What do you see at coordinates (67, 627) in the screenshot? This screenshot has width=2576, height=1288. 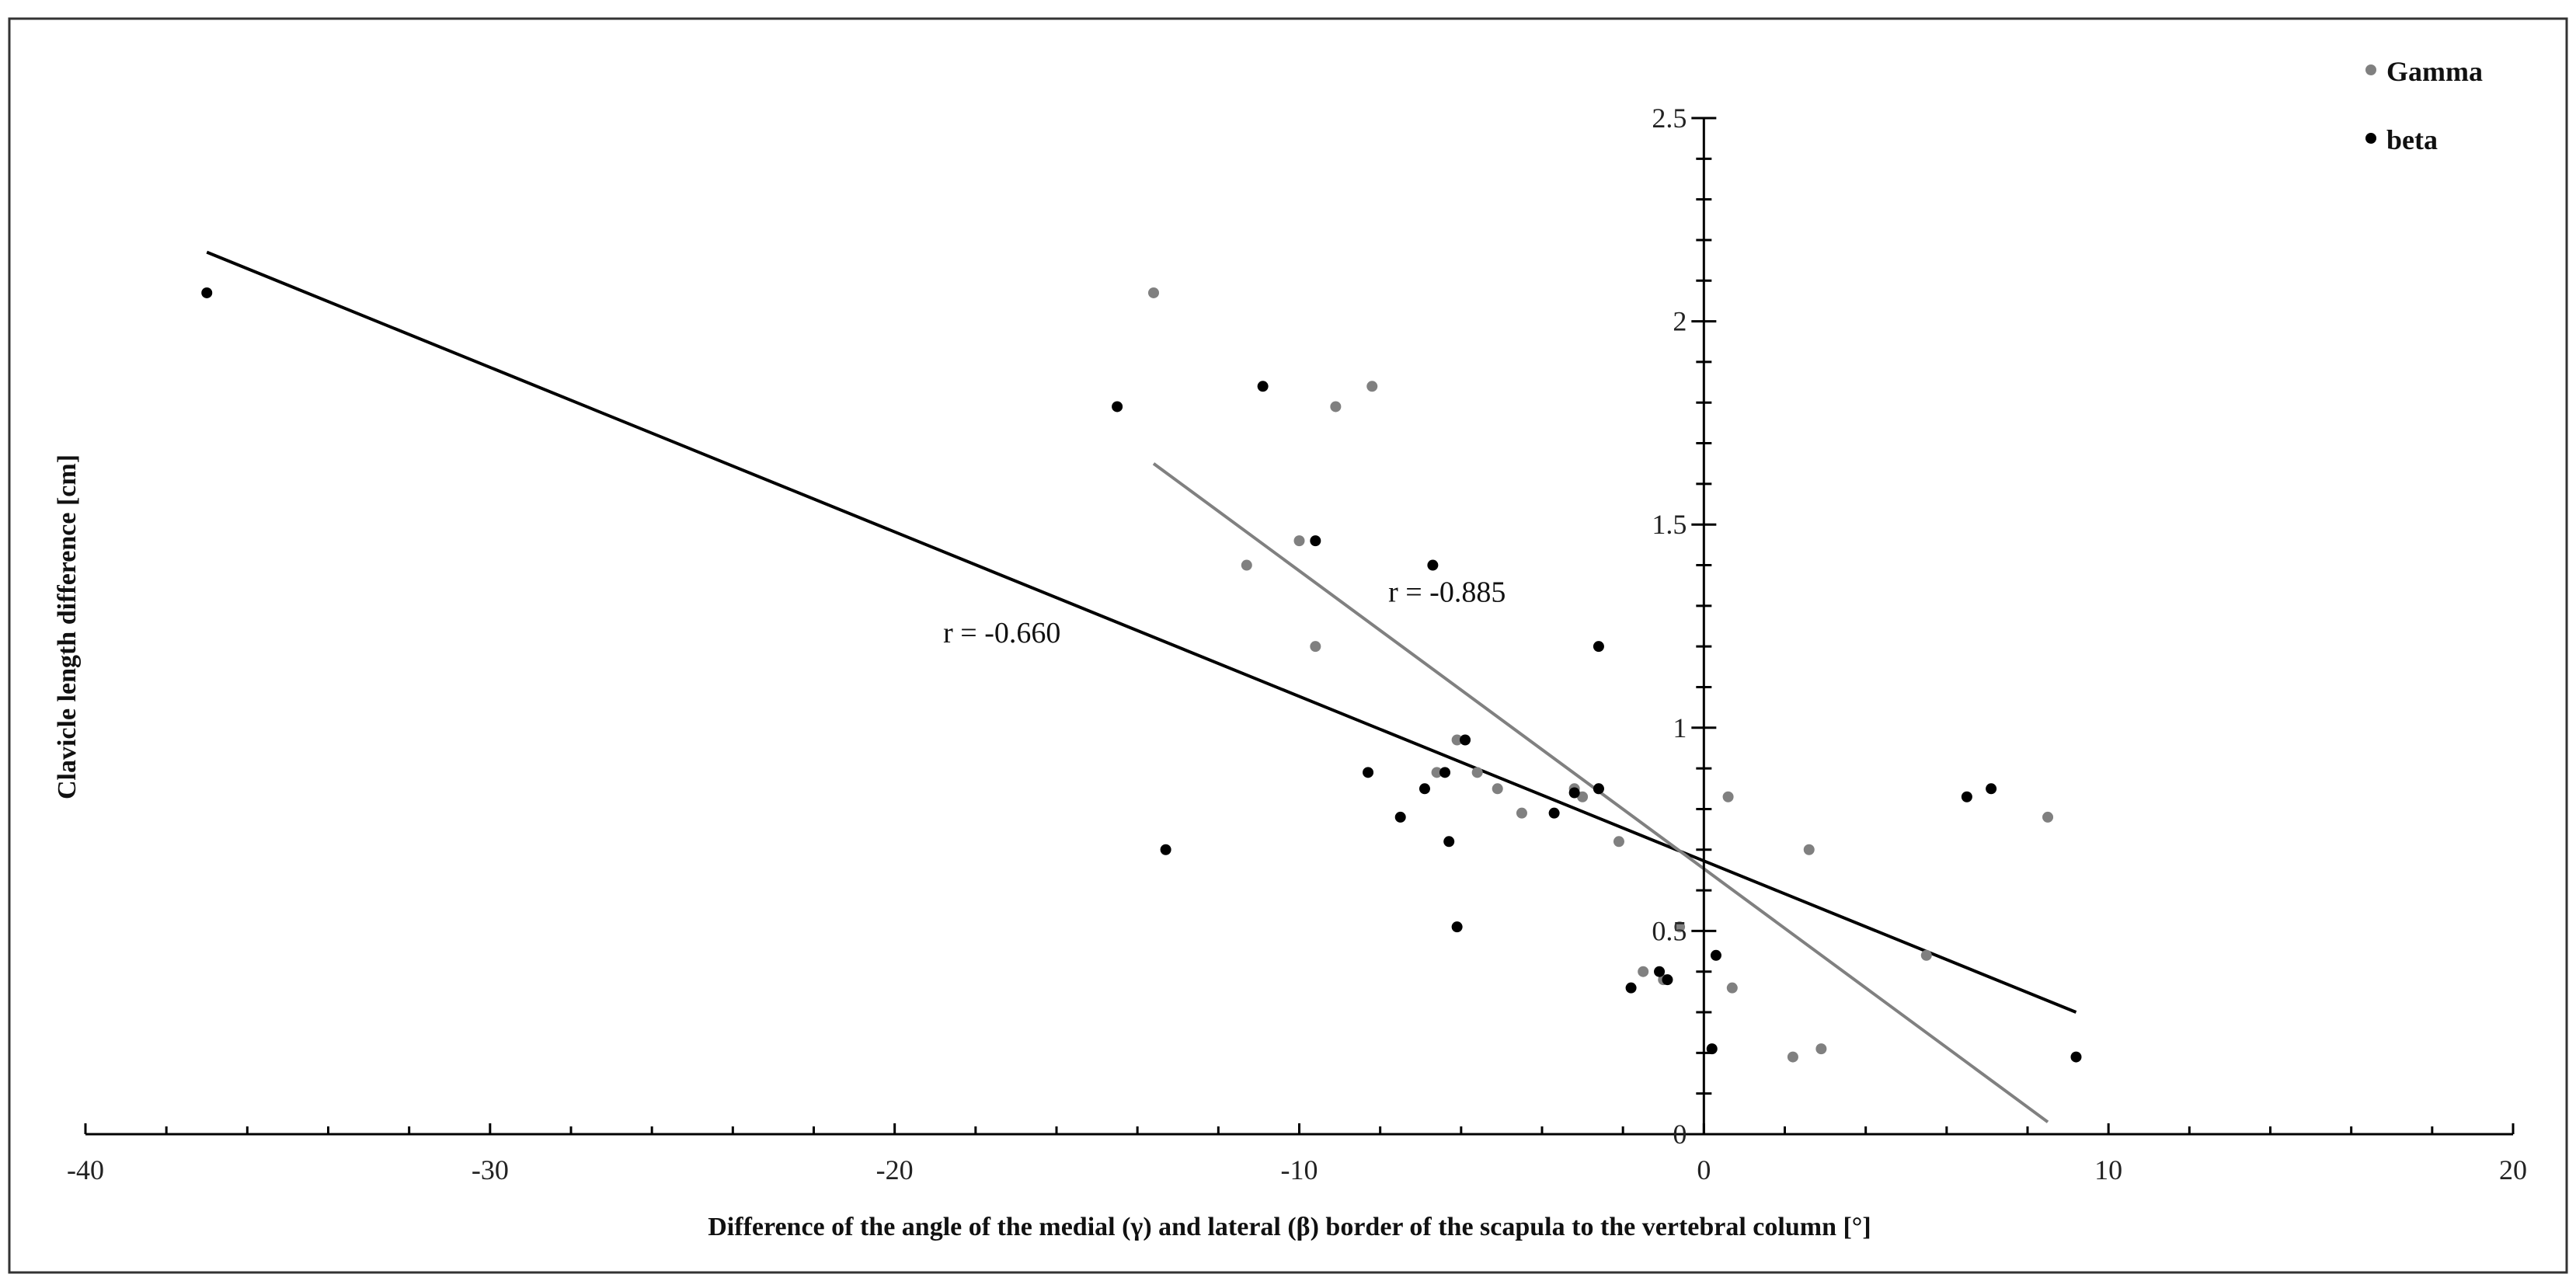 I see `y-axis-title: Clavicle length difference [cm]` at bounding box center [67, 627].